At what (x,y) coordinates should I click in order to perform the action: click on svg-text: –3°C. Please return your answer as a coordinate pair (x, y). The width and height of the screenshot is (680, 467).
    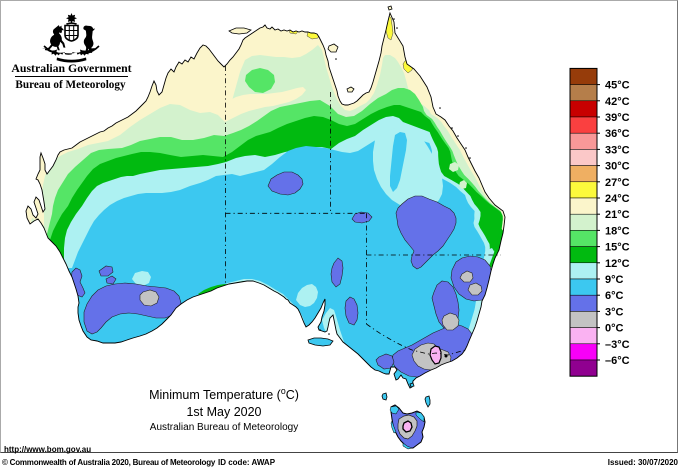
    Looking at the image, I should click on (617, 345).